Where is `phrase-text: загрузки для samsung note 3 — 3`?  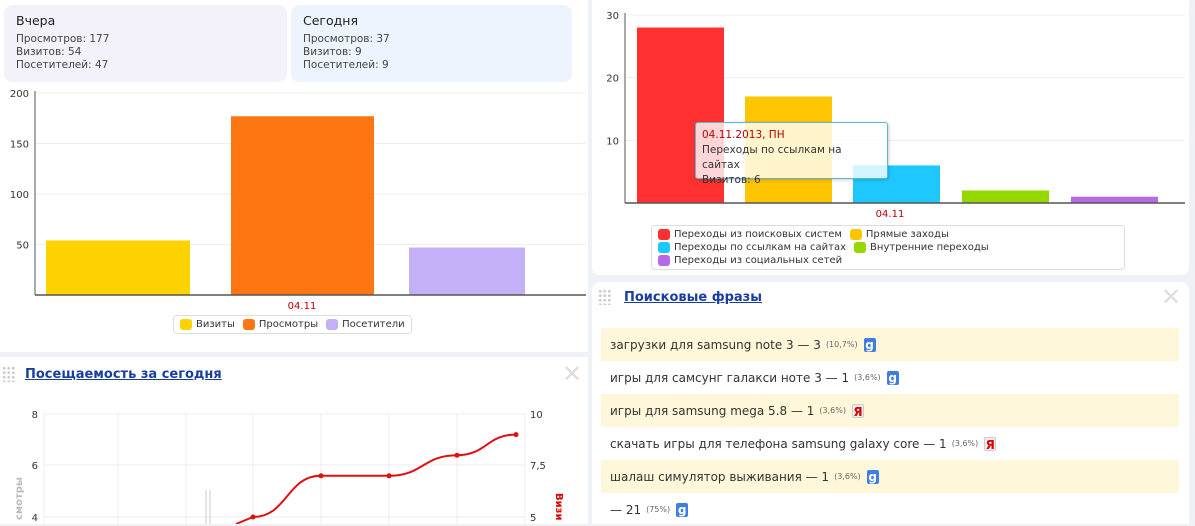 phrase-text: загрузки для samsung note 3 — 3 is located at coordinates (715, 344).